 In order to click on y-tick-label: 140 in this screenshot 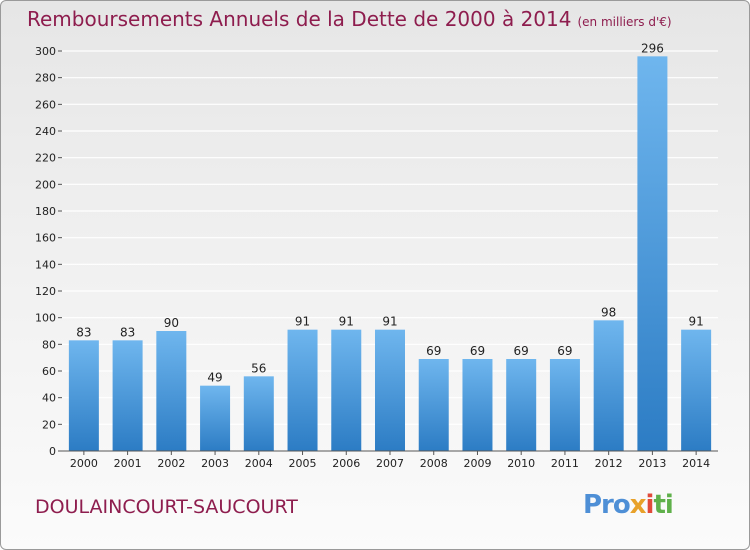, I will do `click(45, 264)`.